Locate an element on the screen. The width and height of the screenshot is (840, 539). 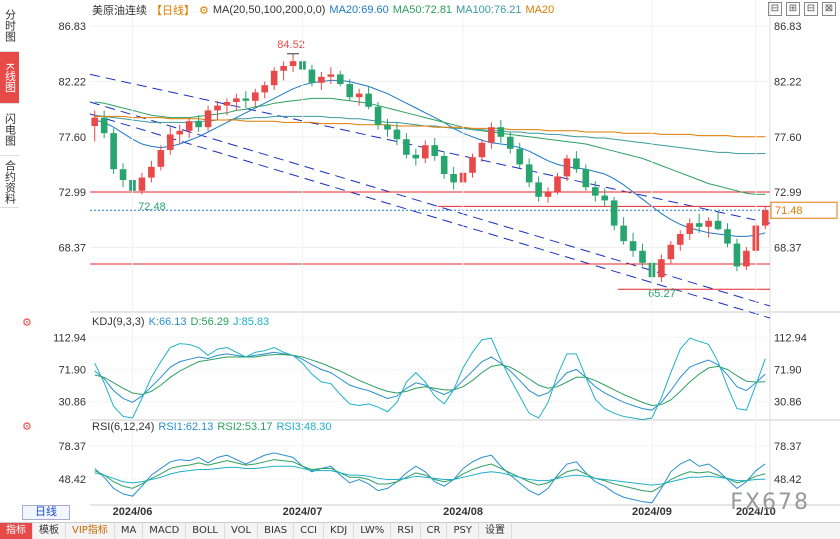
toolbar-item-14: 设置 is located at coordinates (495, 531).